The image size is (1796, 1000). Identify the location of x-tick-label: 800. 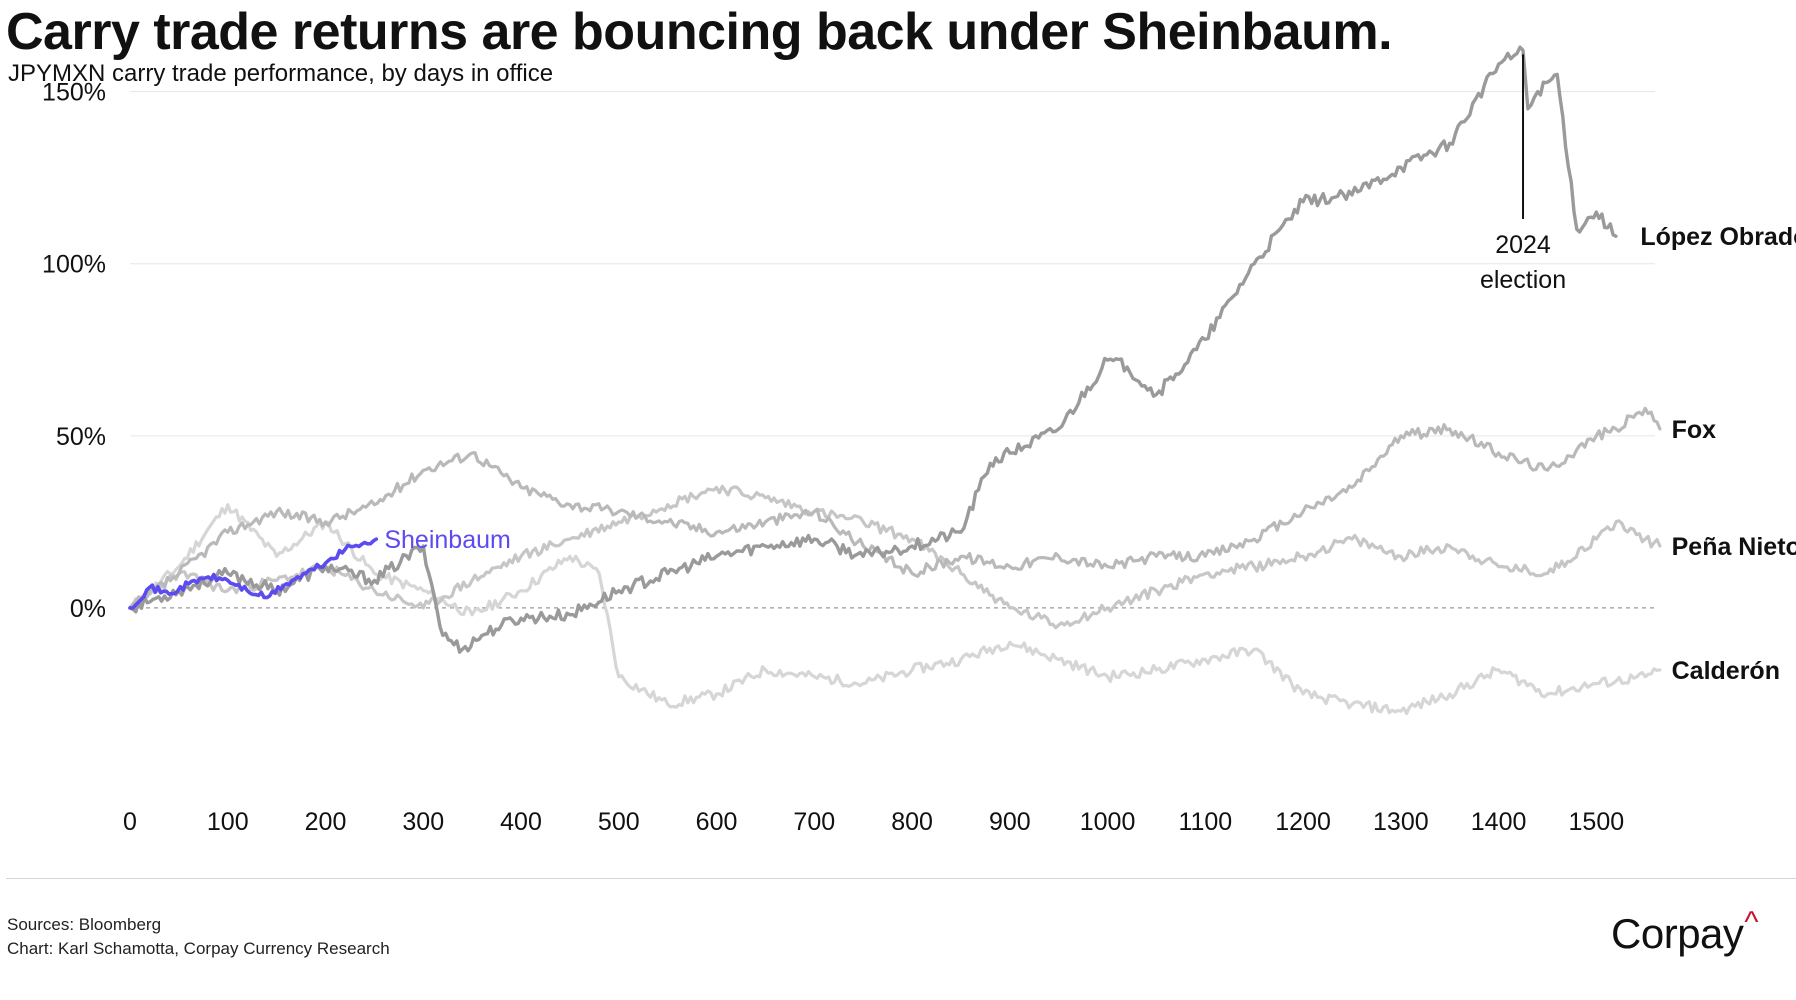
(912, 822).